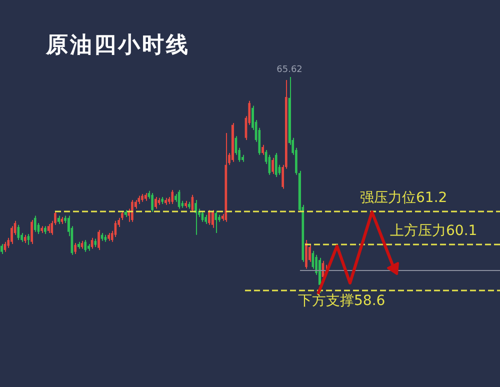 The width and height of the screenshot is (500, 387). Describe the element at coordinates (404, 198) in the screenshot. I see `ref-line-label: 强压力位61.2` at that location.